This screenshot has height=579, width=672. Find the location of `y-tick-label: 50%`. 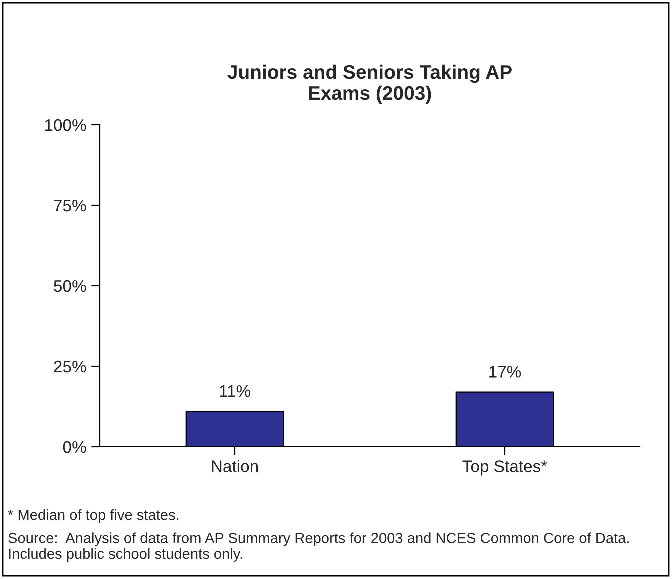

y-tick-label: 50% is located at coordinates (70, 286).